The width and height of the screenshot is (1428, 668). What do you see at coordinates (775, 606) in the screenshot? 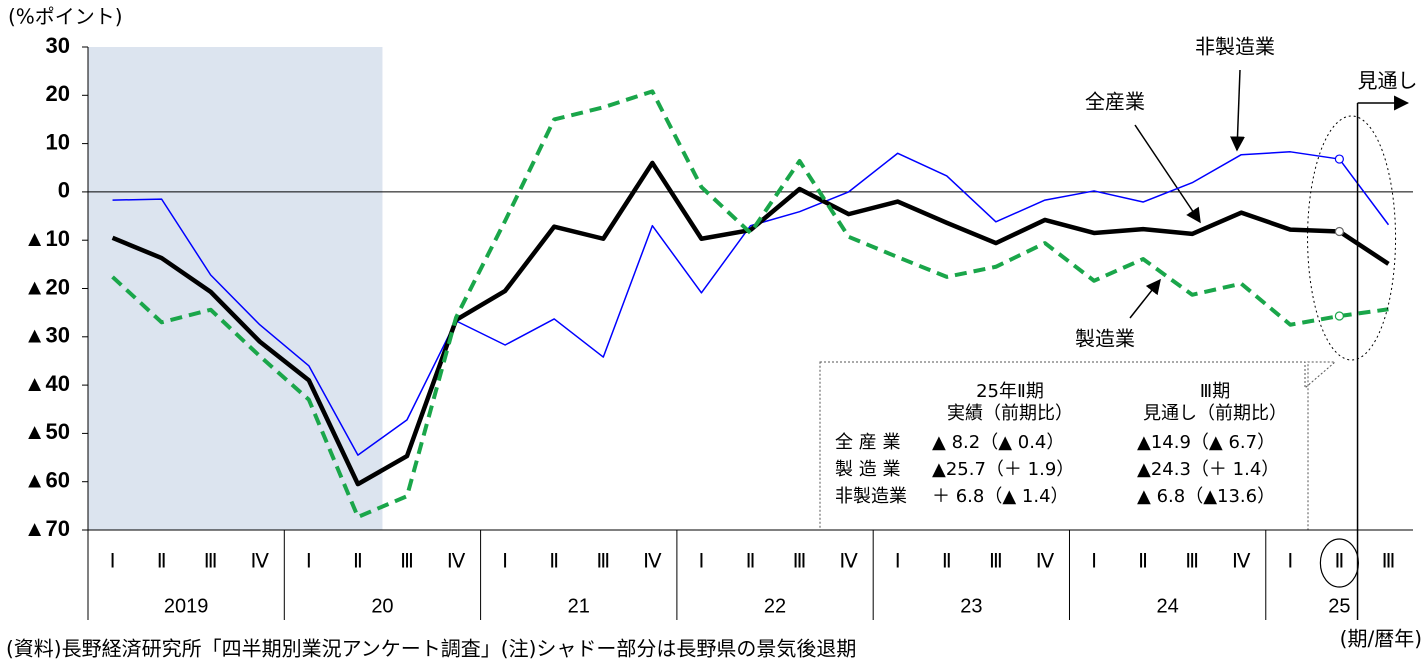
I see `x-group-label: 22` at bounding box center [775, 606].